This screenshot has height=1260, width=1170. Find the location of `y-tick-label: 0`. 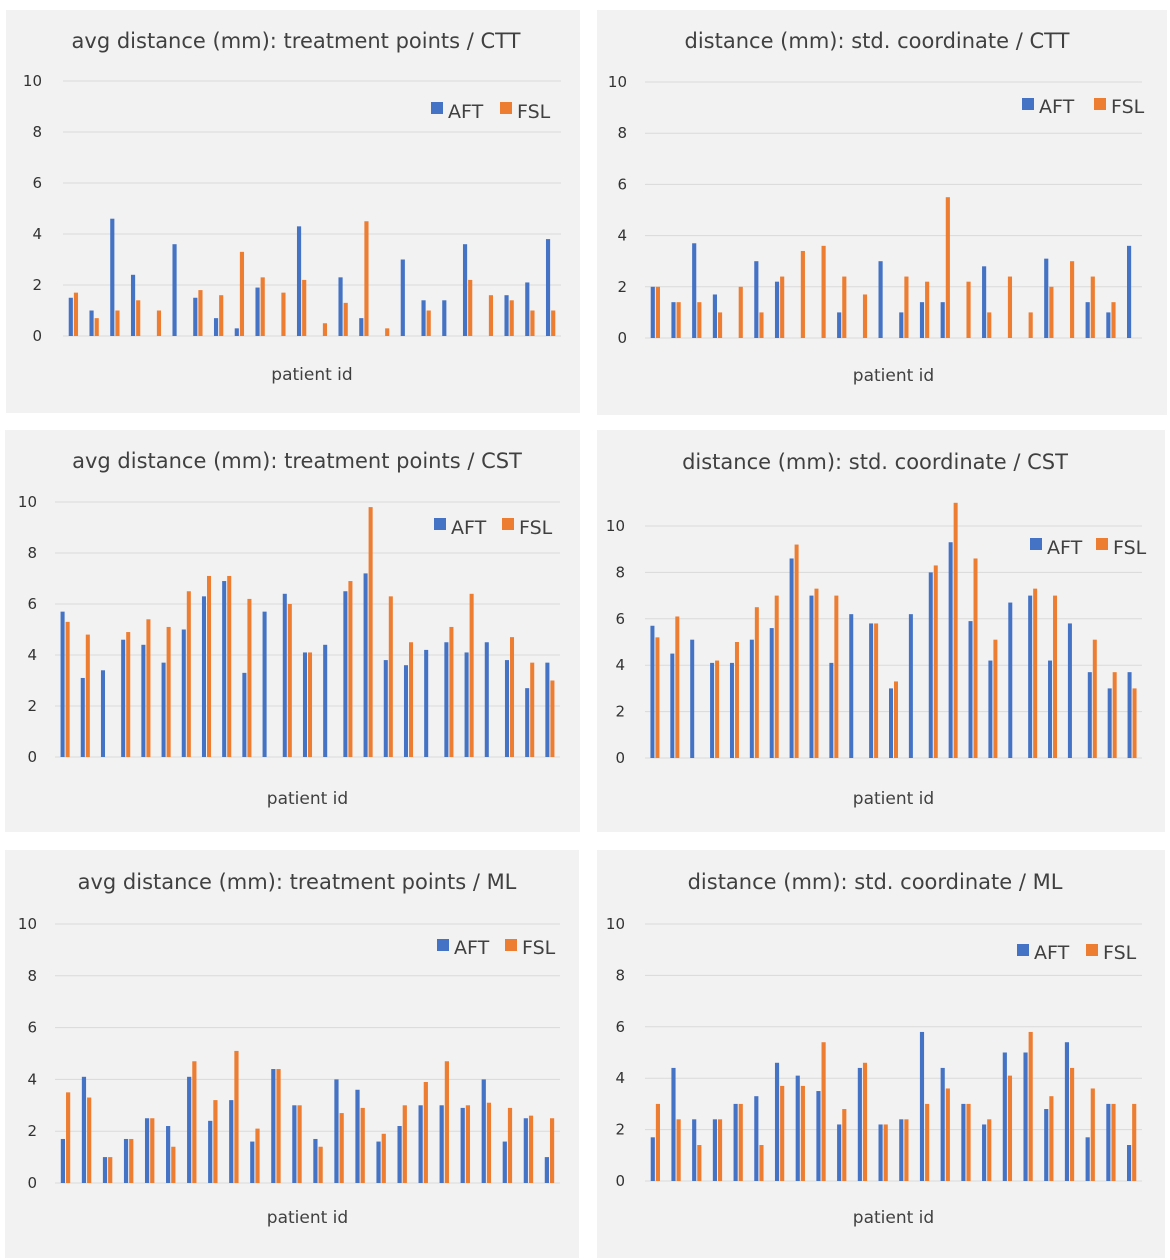

y-tick-label: 0 is located at coordinates (620, 758).